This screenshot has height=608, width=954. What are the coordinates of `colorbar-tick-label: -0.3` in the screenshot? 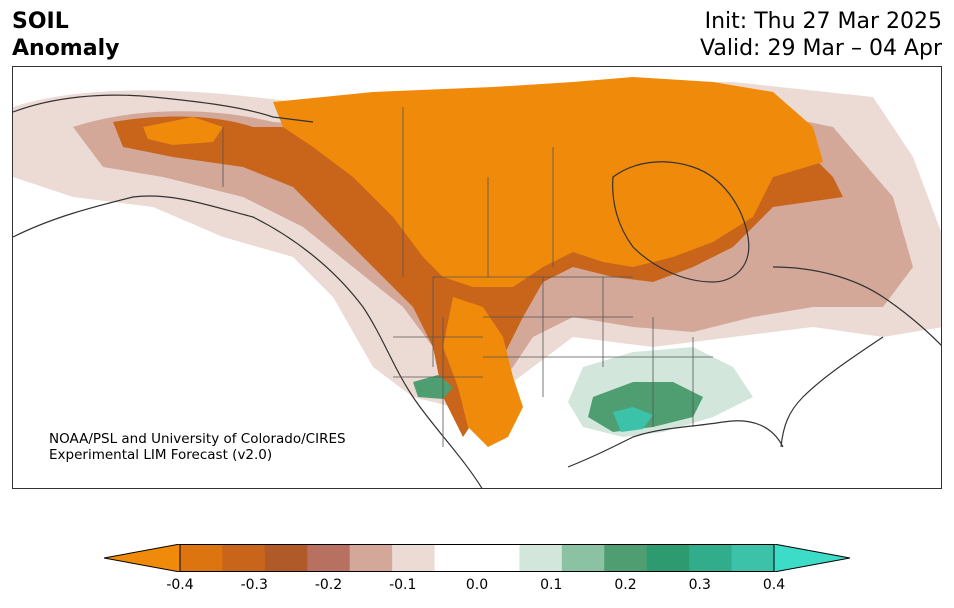 It's located at (254, 585).